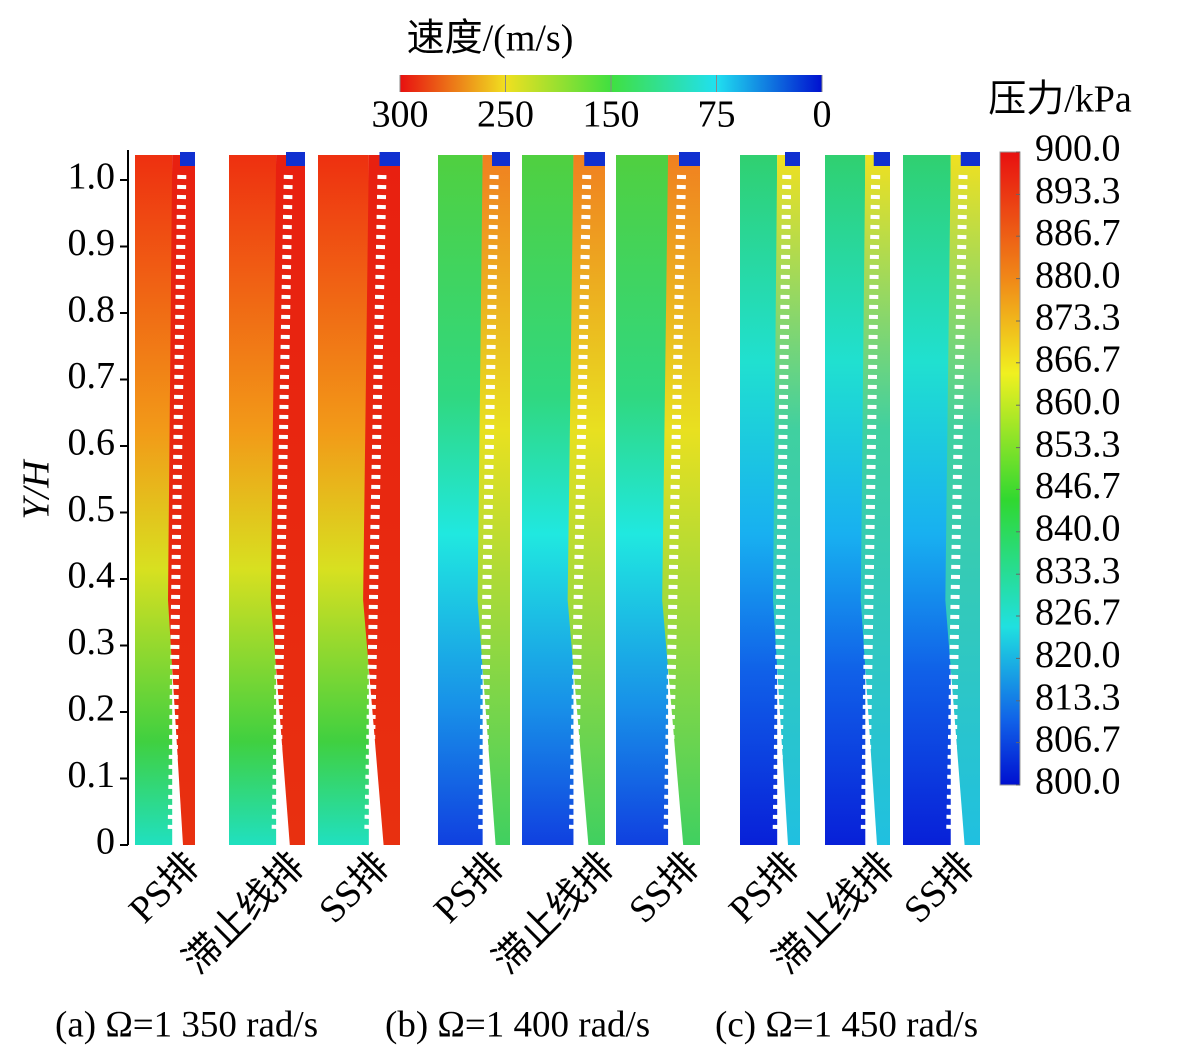  Describe the element at coordinates (1078, 739) in the screenshot. I see `colorbar-tick-label: 806.7` at that location.